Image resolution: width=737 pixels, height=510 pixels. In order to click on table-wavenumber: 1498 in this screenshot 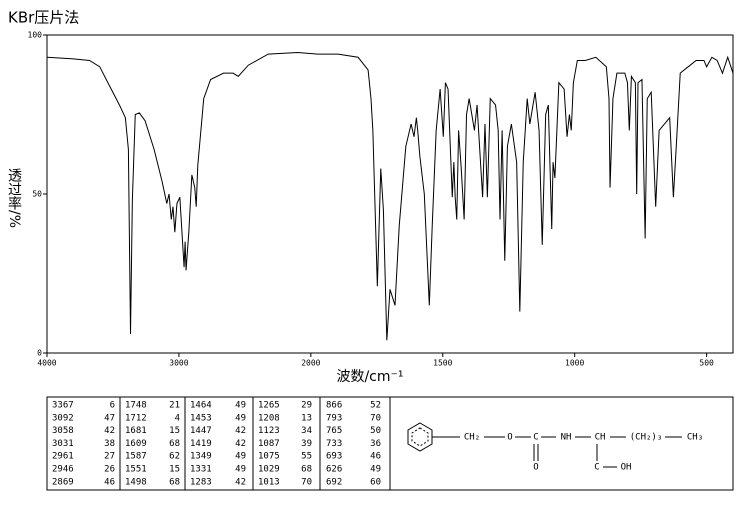, I will do `click(136, 482)`.